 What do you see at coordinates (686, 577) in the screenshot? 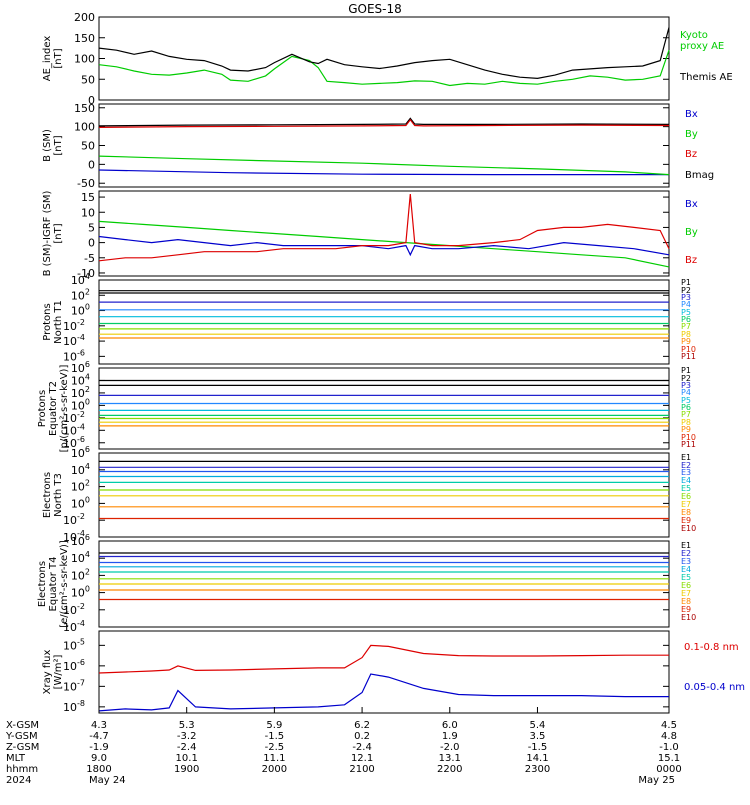
I see `legend-entry: E5` at bounding box center [686, 577].